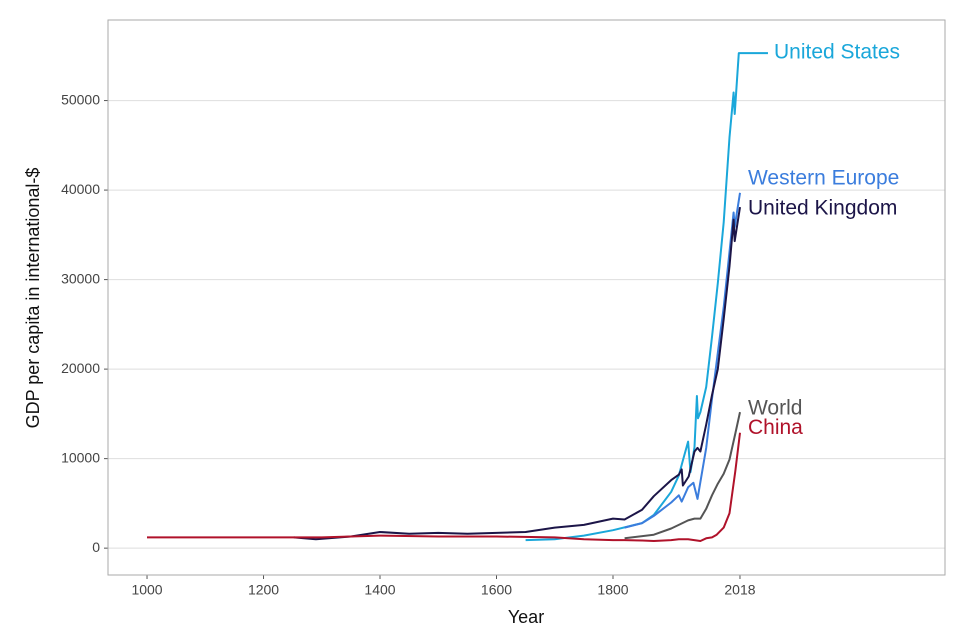 The image size is (960, 640). I want to click on y-tick-label: 20000, so click(80, 368).